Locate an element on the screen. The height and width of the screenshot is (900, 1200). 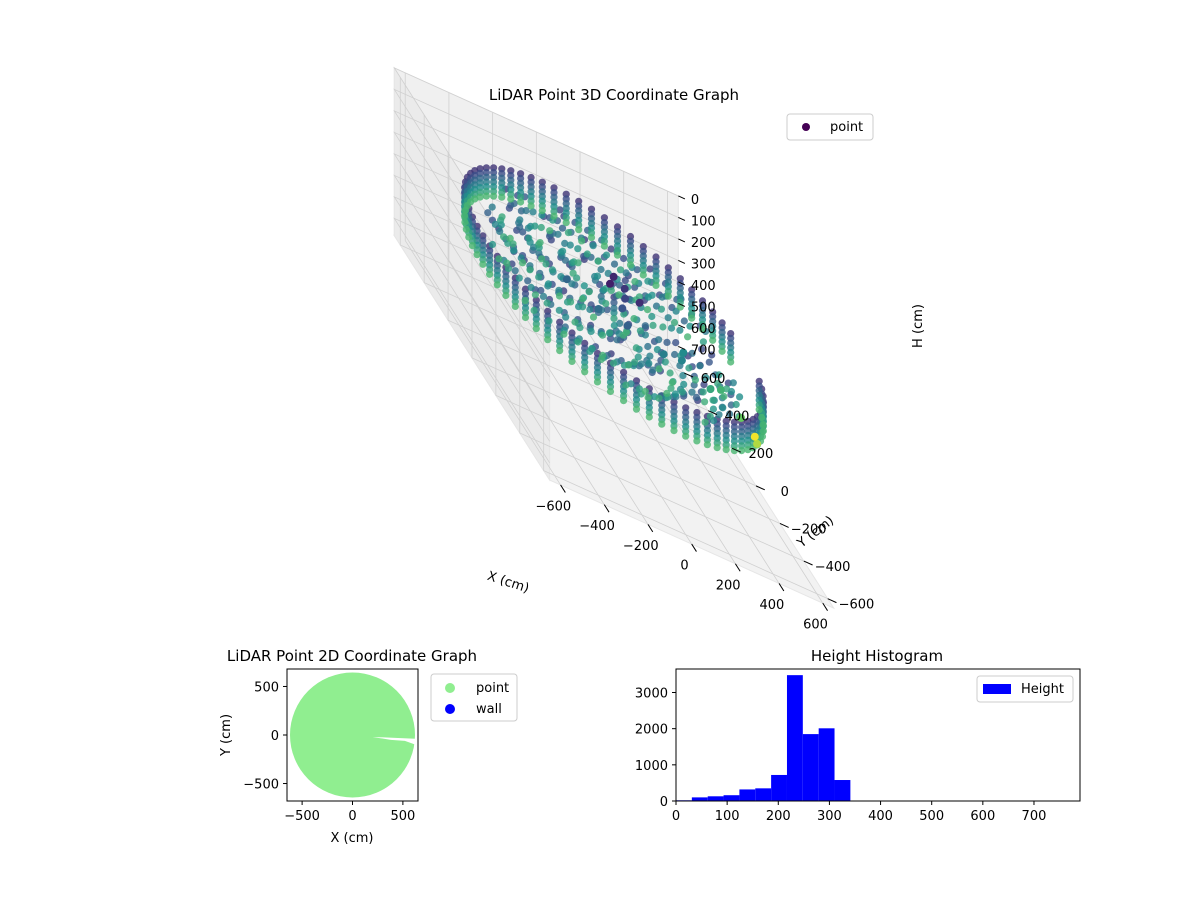
z-tick-label-3d: 200 is located at coordinates (703, 243).